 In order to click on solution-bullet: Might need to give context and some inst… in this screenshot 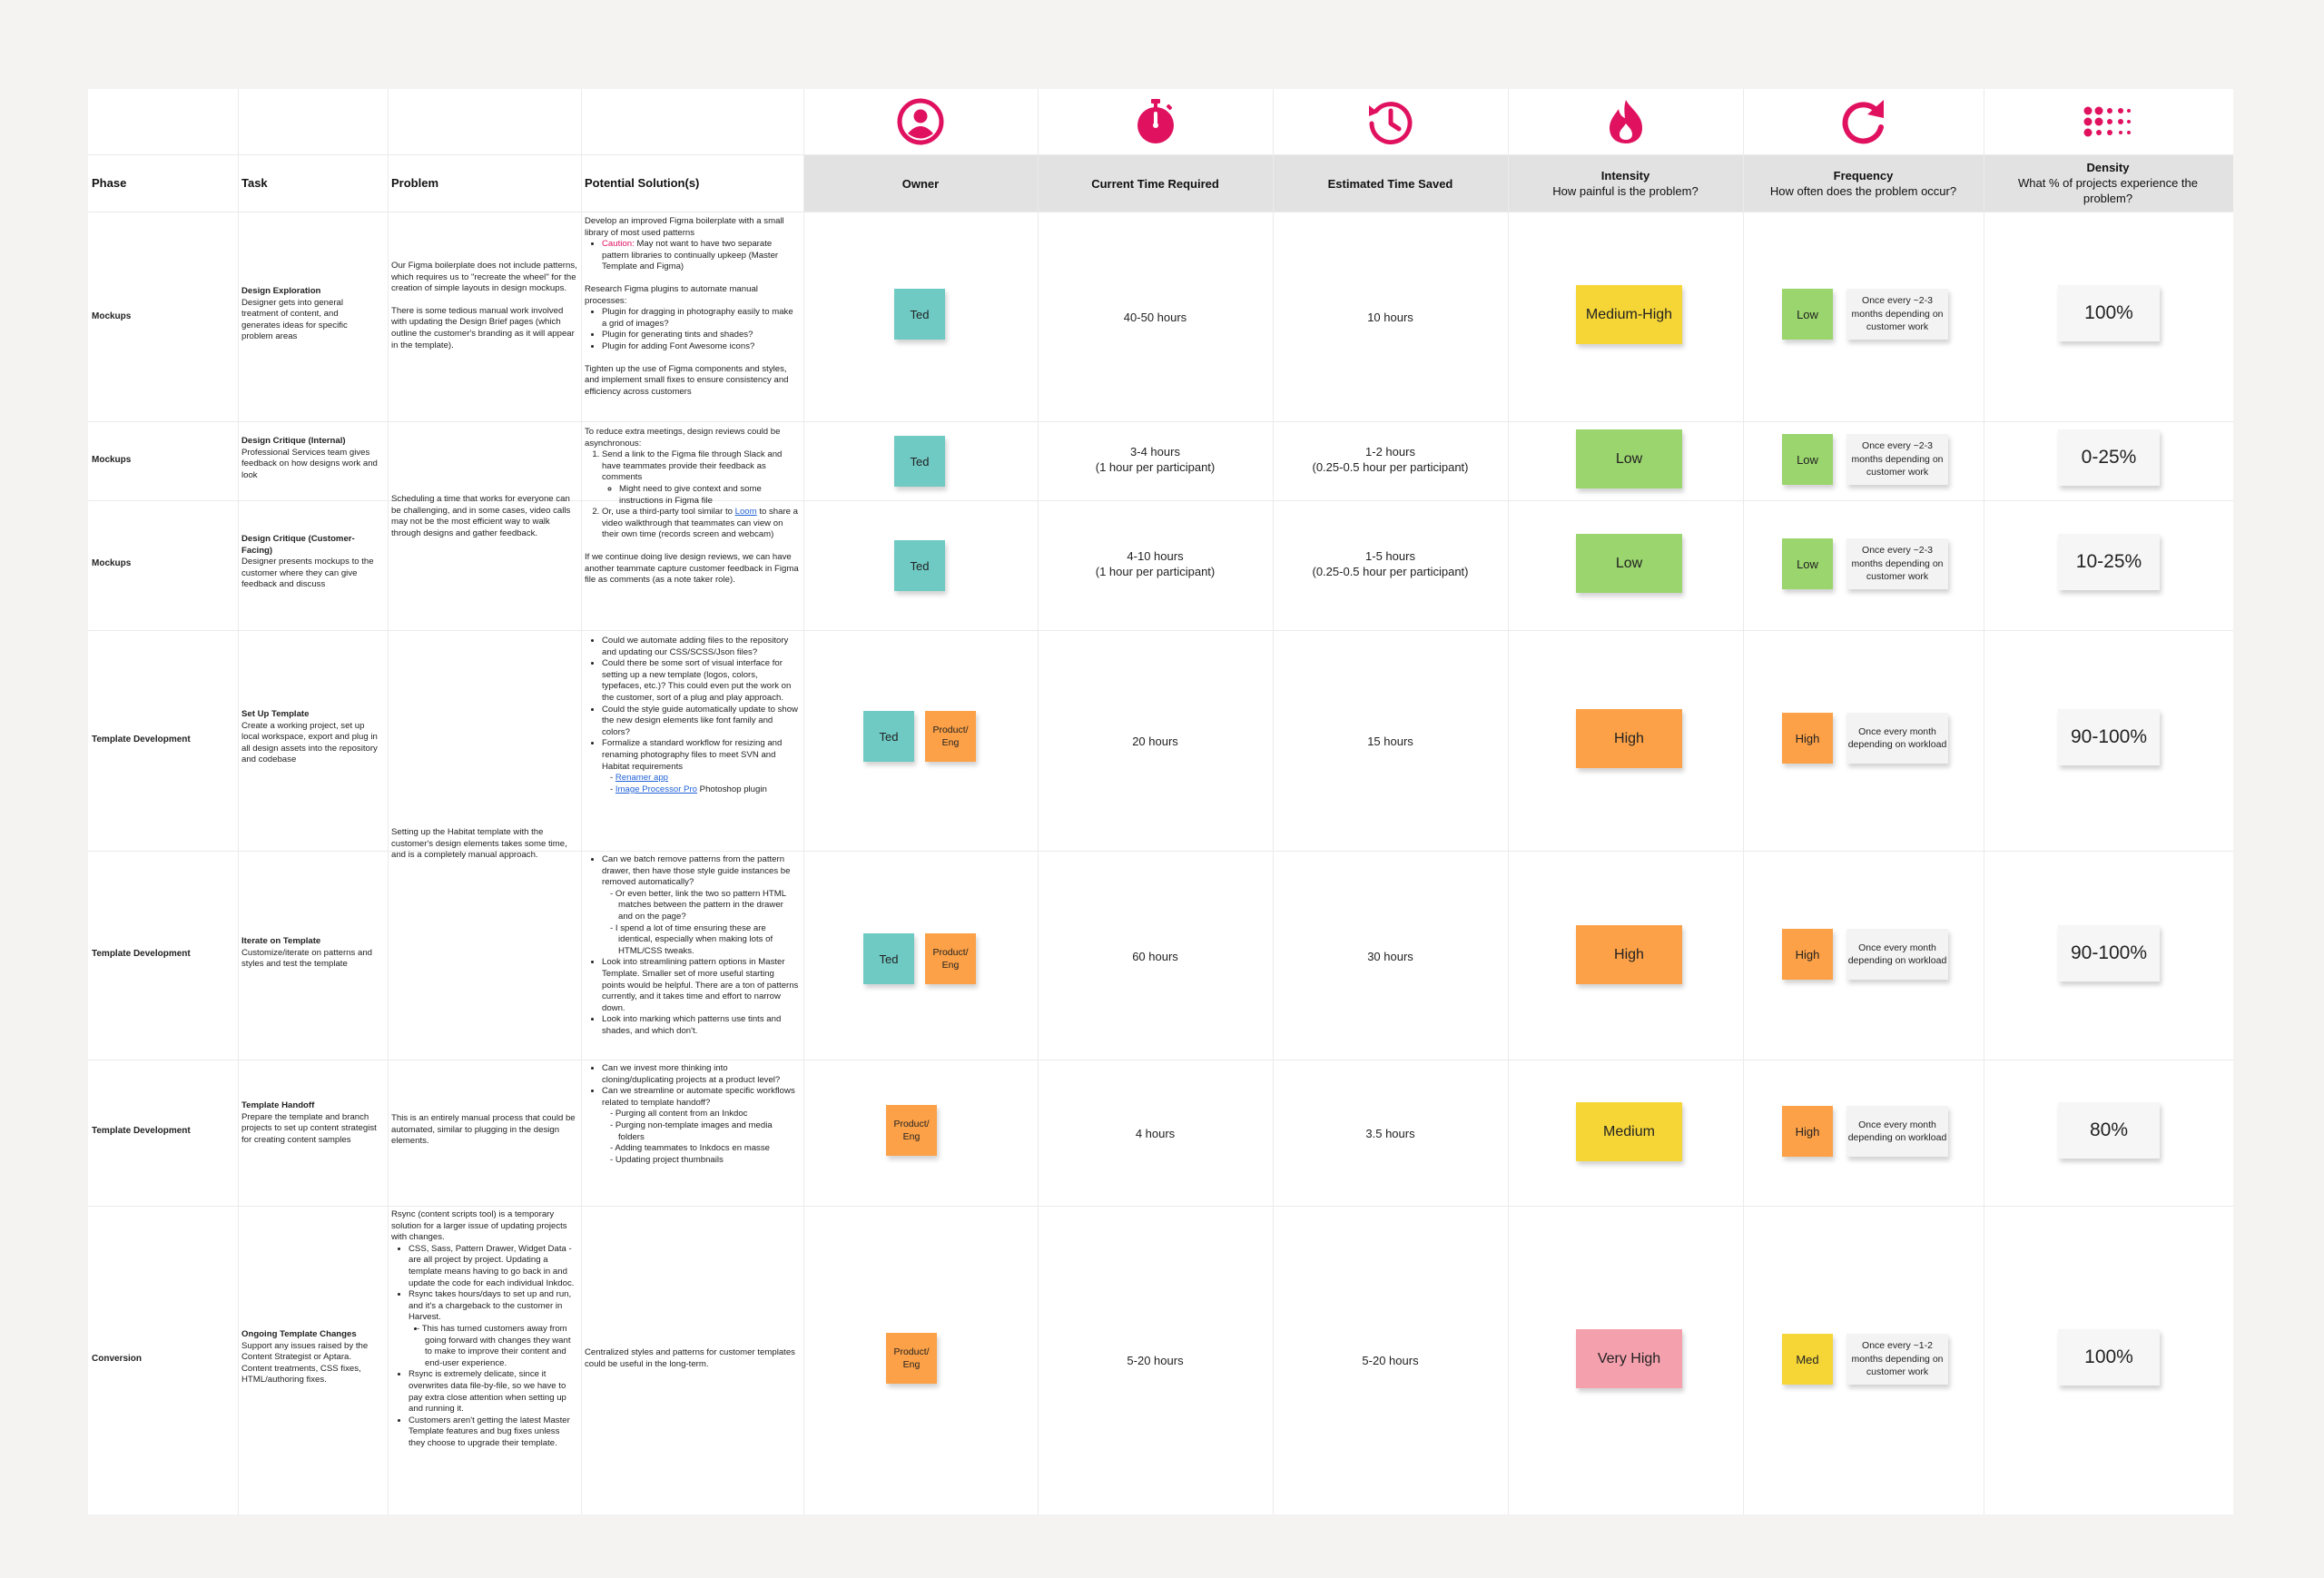, I will do `click(709, 495)`.